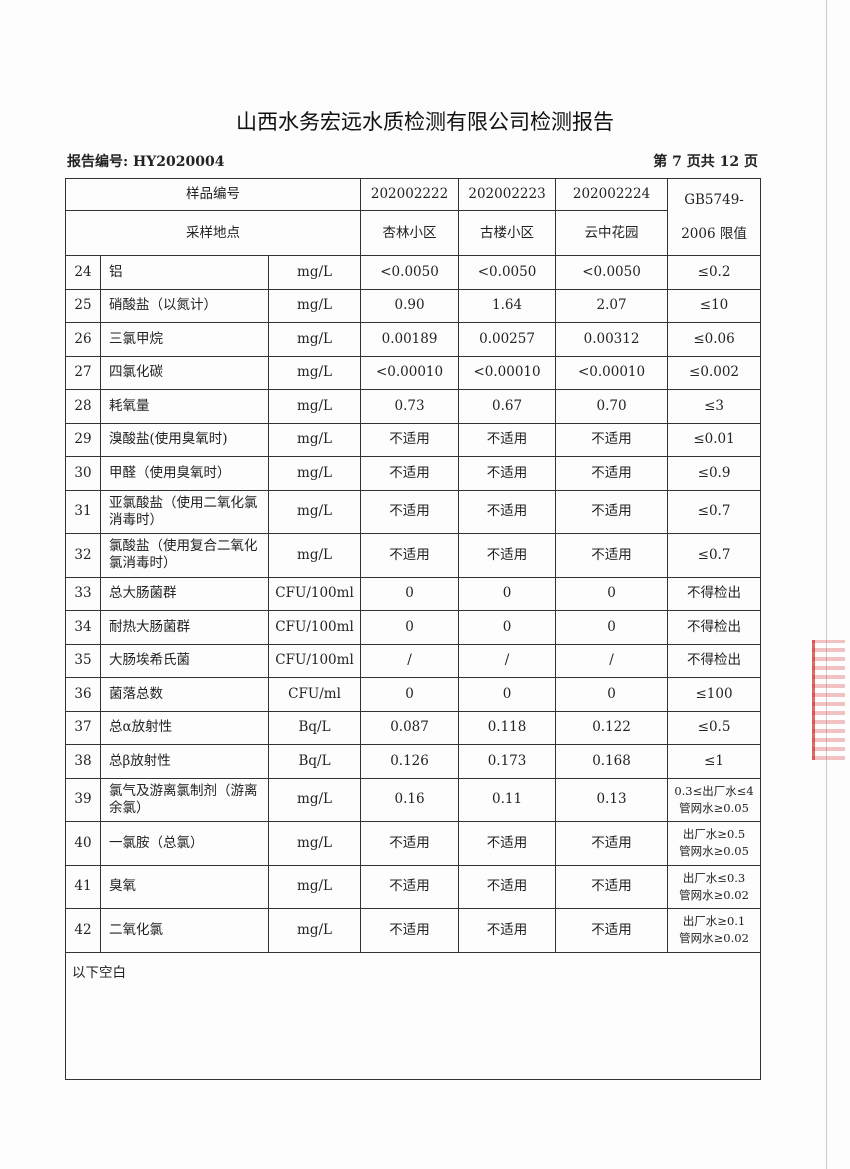  I want to click on result-value: 0.00189, so click(410, 339).